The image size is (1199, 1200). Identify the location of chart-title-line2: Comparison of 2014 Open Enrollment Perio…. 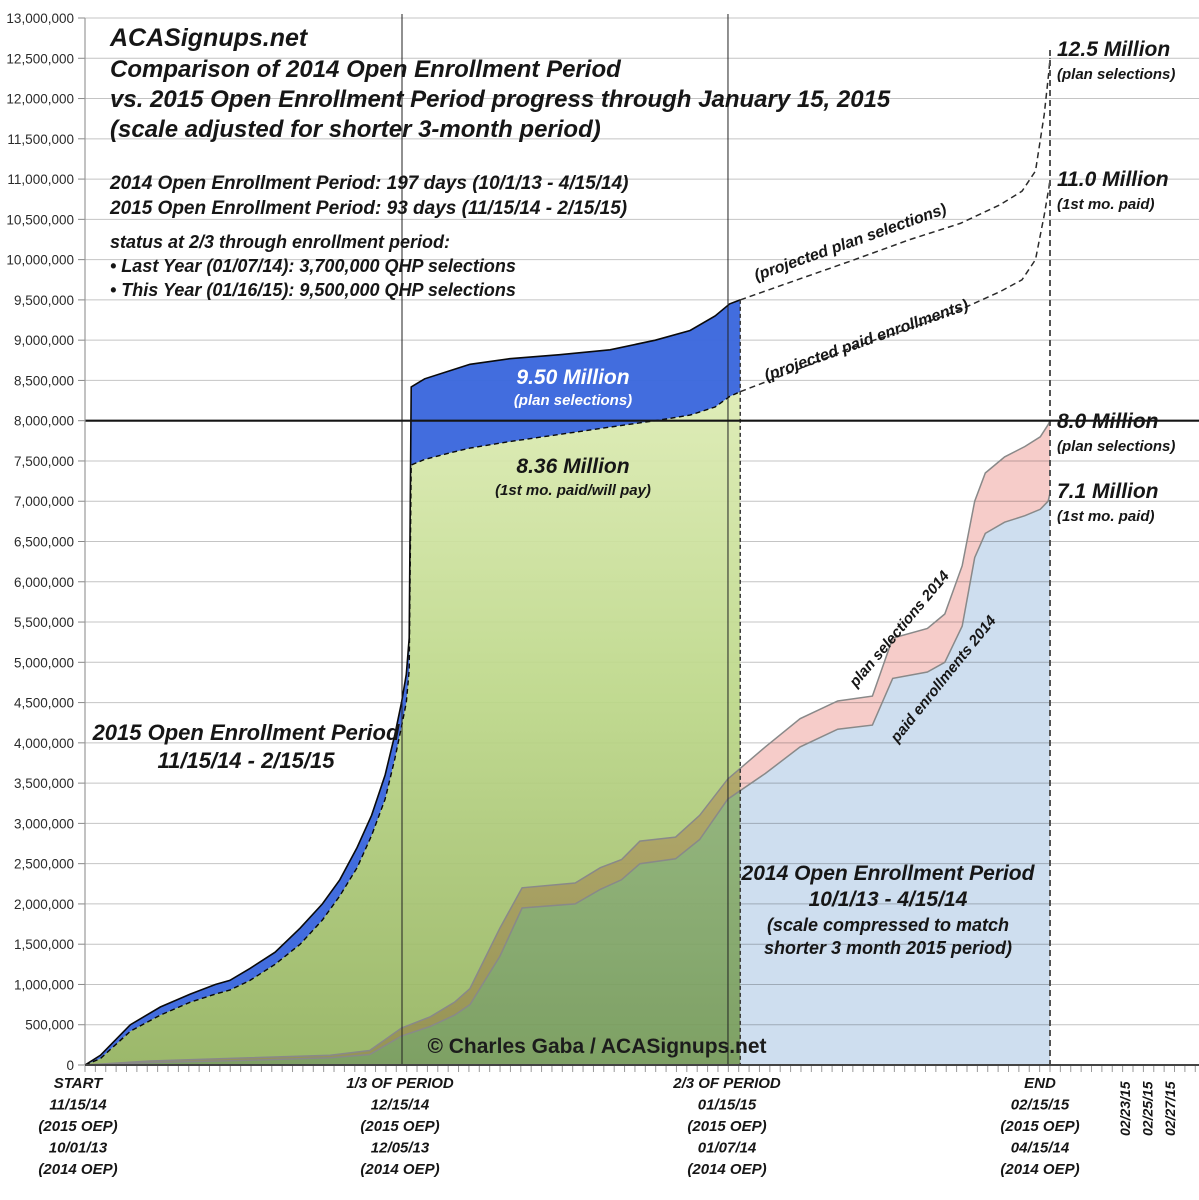
(366, 69).